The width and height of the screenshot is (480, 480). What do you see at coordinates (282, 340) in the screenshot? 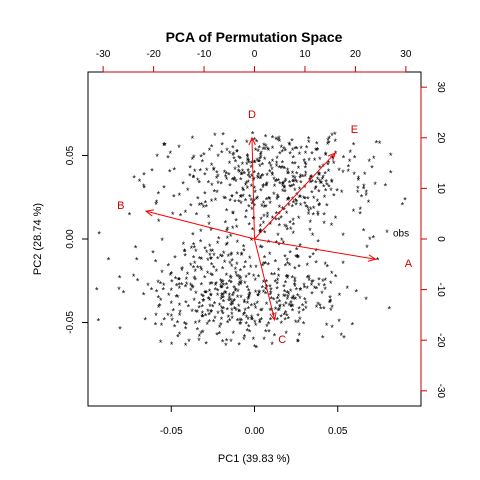
I see `arrow-label-c: C` at bounding box center [282, 340].